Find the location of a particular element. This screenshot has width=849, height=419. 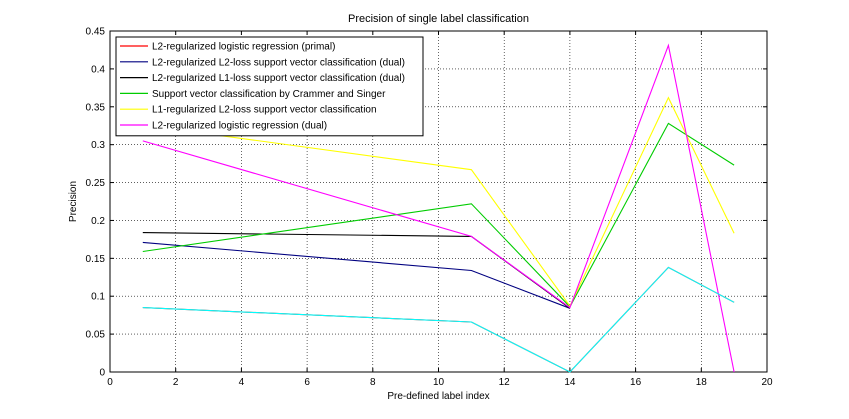

y-tick-label: 0.35 is located at coordinates (96, 107).